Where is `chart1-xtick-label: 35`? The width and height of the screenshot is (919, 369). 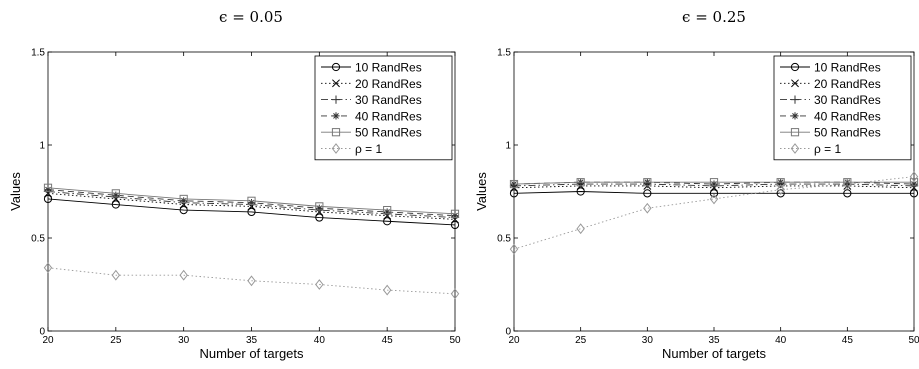 chart1-xtick-label: 35 is located at coordinates (252, 340).